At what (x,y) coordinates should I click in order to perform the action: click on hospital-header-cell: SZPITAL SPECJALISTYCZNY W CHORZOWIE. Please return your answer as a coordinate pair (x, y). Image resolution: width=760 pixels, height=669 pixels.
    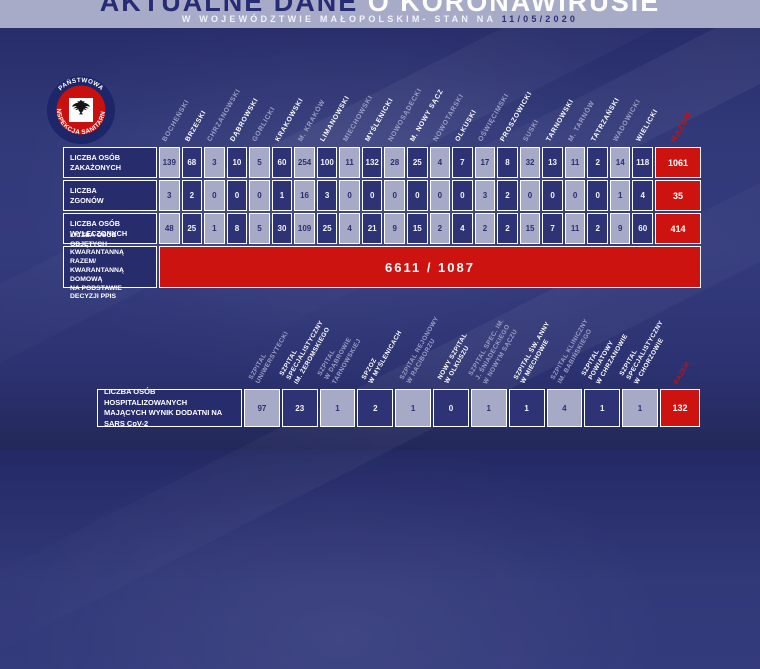
    Looking at the image, I should click on (641, 343).